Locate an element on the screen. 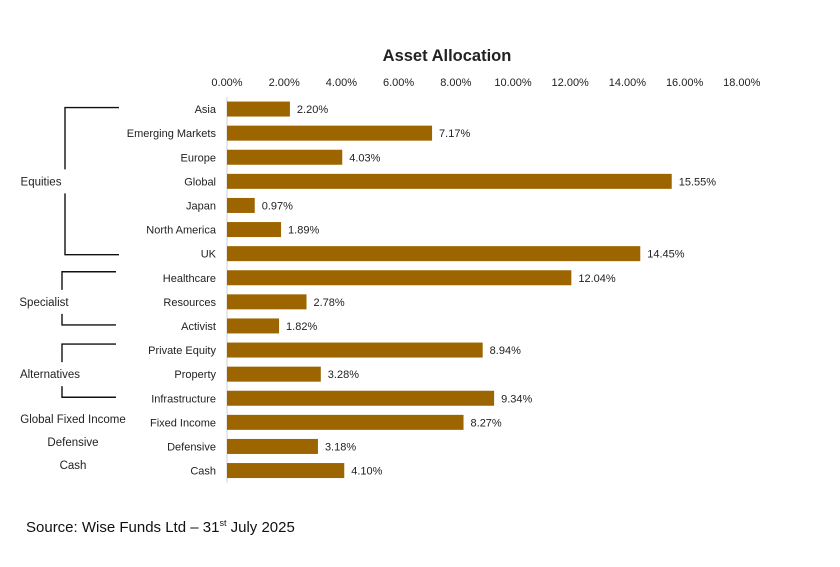 The image size is (840, 567). group-label: Equities is located at coordinates (41, 182).